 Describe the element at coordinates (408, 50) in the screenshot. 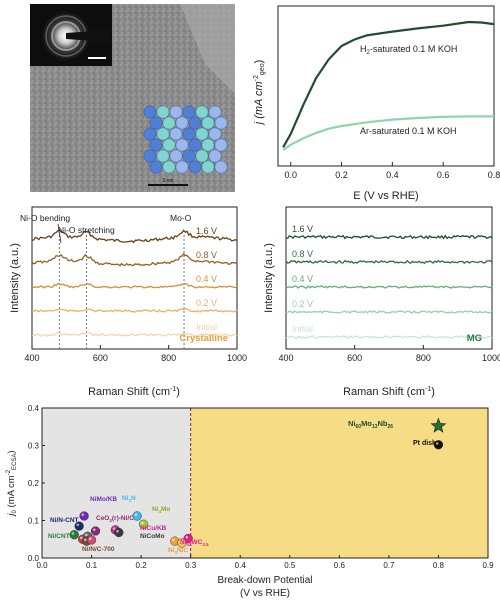

I see `lsv-legend-h2: H2-saturated 0.1 M KOH` at that location.